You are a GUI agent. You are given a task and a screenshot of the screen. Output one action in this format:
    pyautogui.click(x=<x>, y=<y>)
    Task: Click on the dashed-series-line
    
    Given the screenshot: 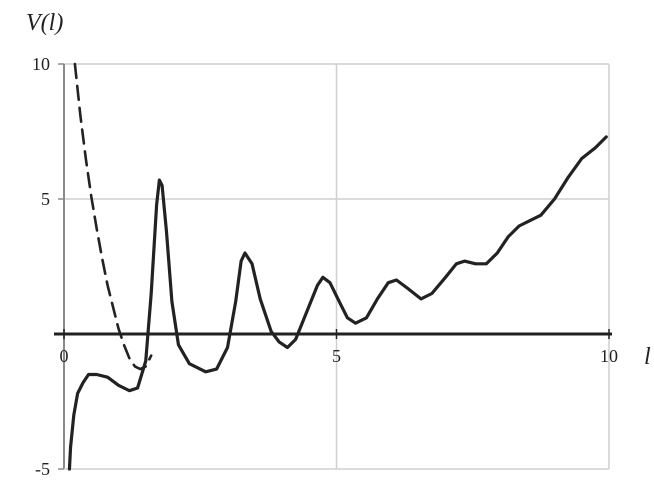 What is the action you would take?
    pyautogui.click(x=113, y=216)
    